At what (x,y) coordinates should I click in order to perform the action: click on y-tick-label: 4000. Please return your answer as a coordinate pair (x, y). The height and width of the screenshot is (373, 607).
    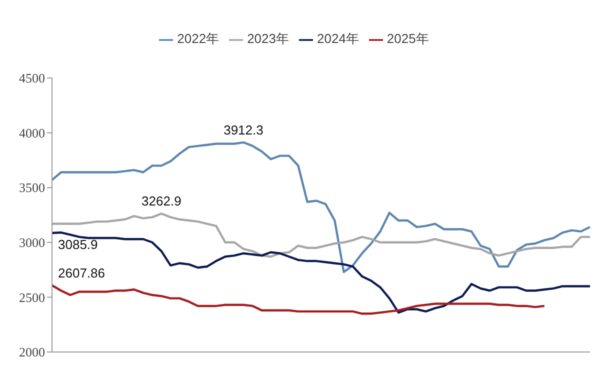
    Looking at the image, I should click on (32, 132).